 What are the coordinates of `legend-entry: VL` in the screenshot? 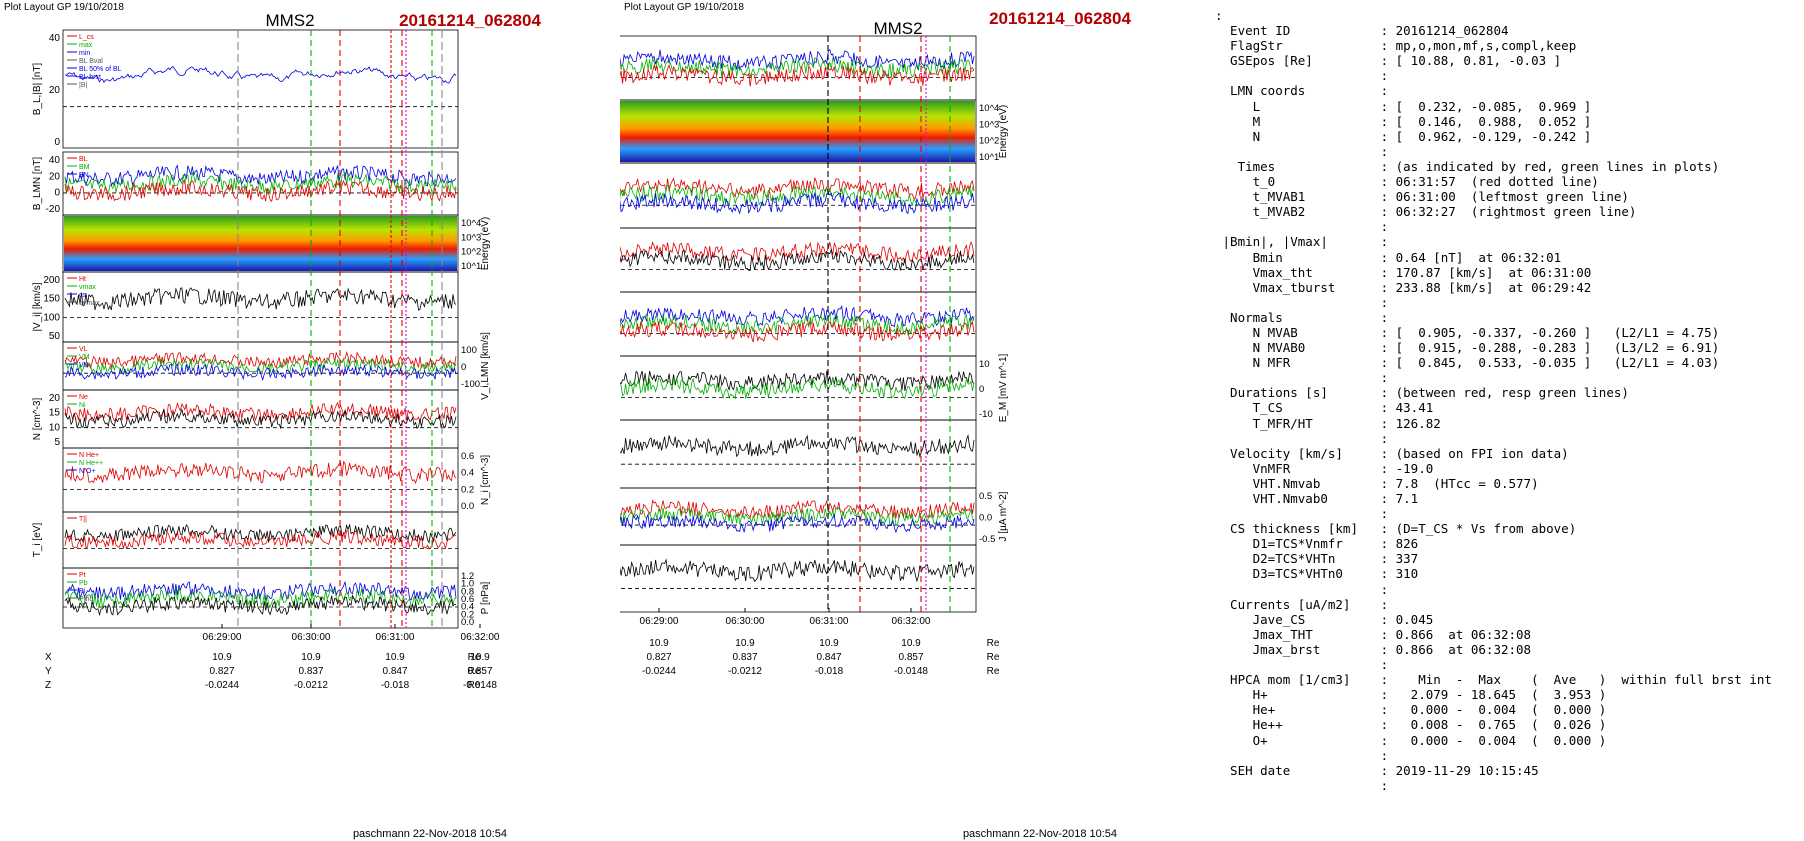 It's located at (83, 349).